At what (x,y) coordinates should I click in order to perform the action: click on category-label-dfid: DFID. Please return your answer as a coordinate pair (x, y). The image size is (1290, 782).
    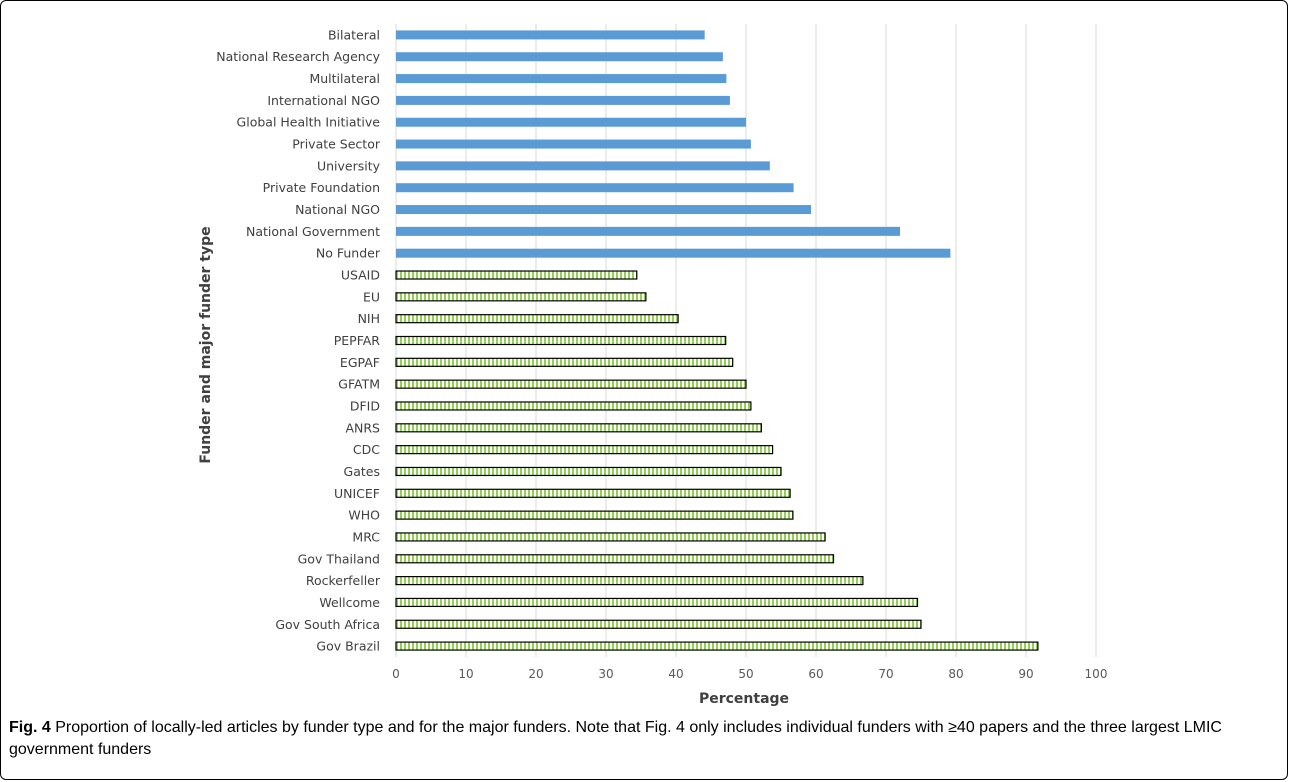
    Looking at the image, I should click on (365, 405).